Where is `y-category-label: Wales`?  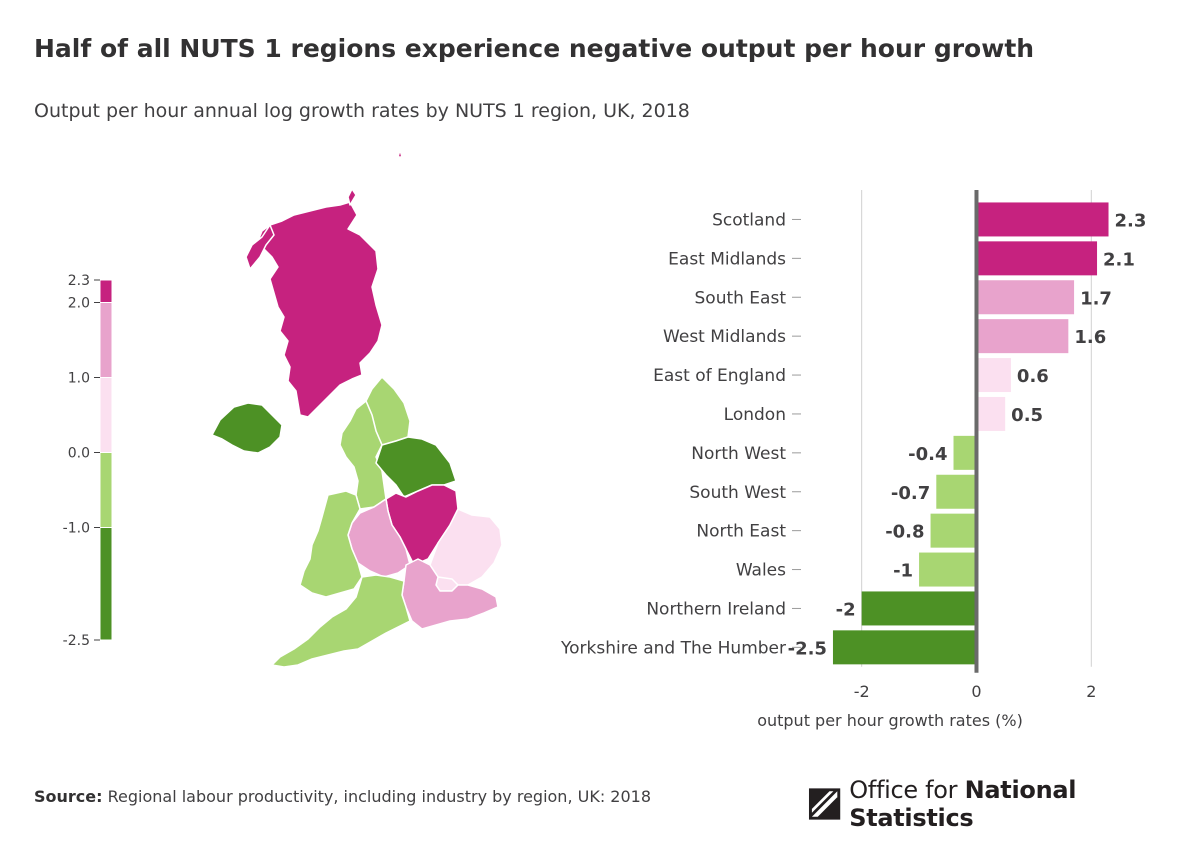 y-category-label: Wales is located at coordinates (761, 571).